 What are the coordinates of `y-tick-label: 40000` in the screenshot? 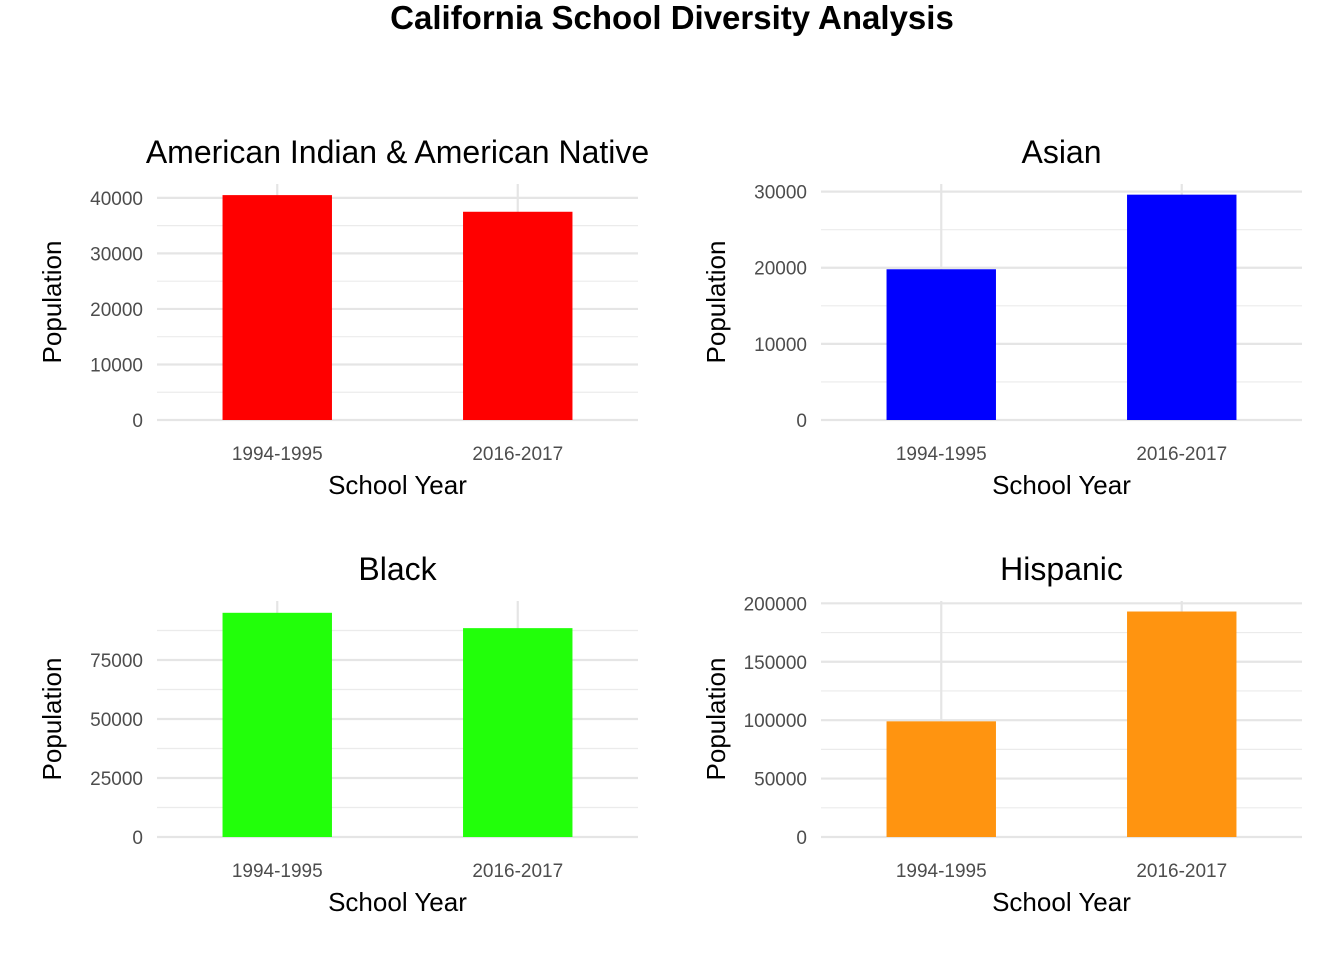 It's located at (116, 199).